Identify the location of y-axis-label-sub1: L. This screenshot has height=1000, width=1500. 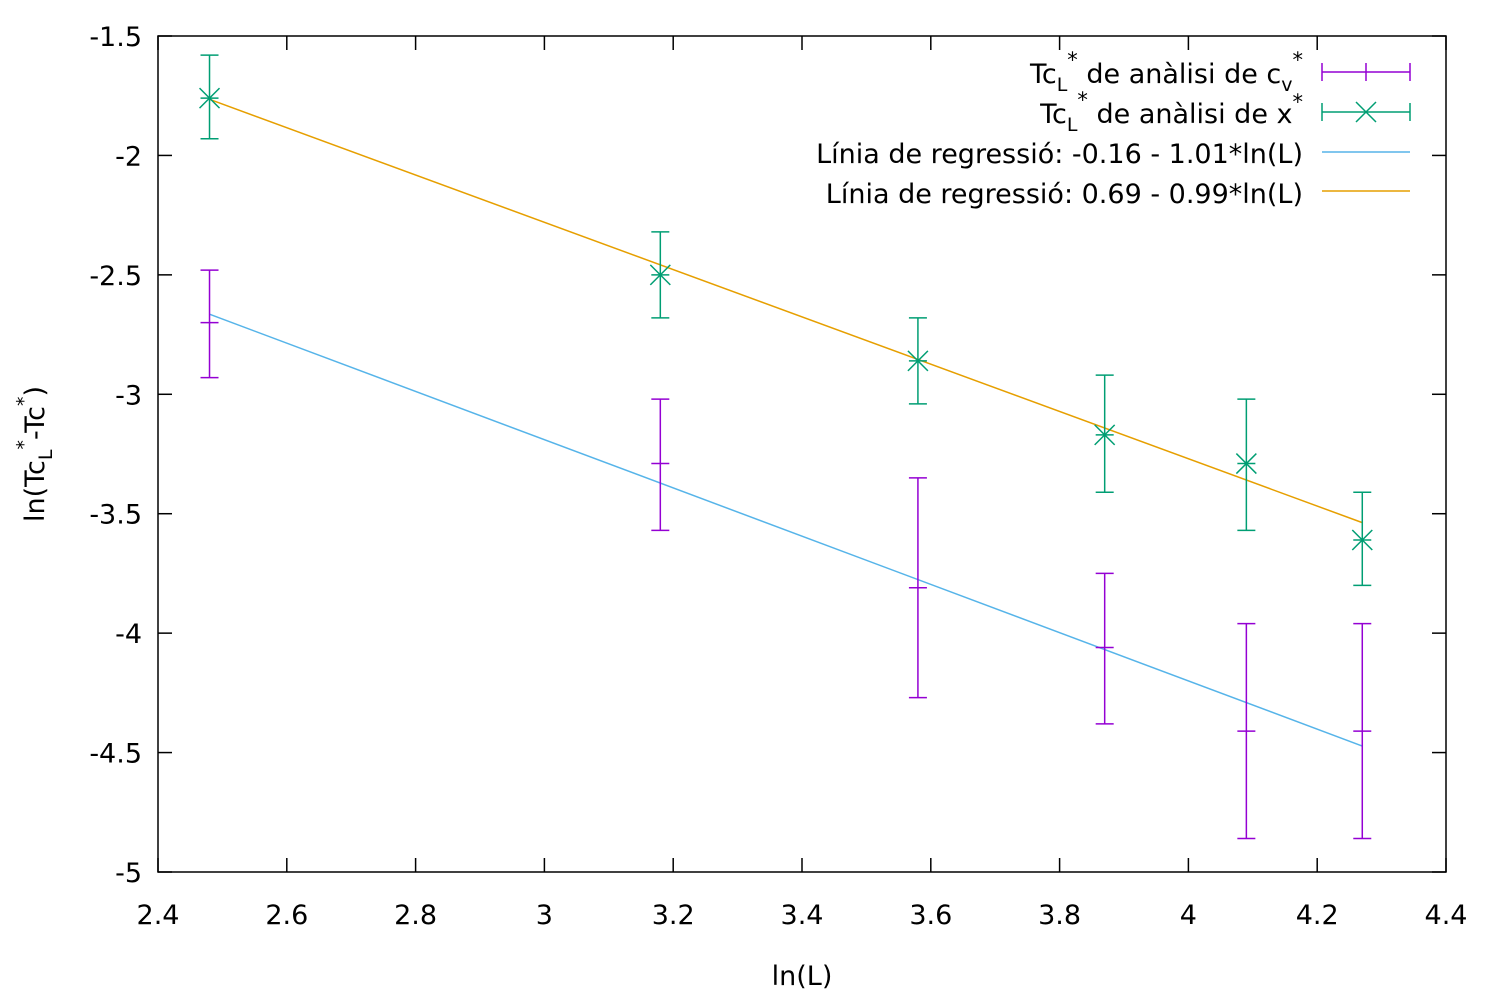
(46, 454).